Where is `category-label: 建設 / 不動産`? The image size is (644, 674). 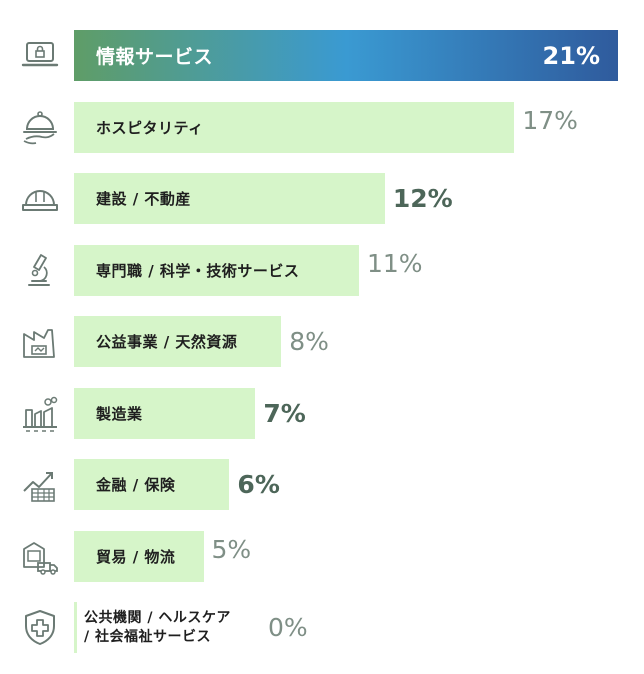
category-label: 建設 / 不動産 is located at coordinates (143, 199).